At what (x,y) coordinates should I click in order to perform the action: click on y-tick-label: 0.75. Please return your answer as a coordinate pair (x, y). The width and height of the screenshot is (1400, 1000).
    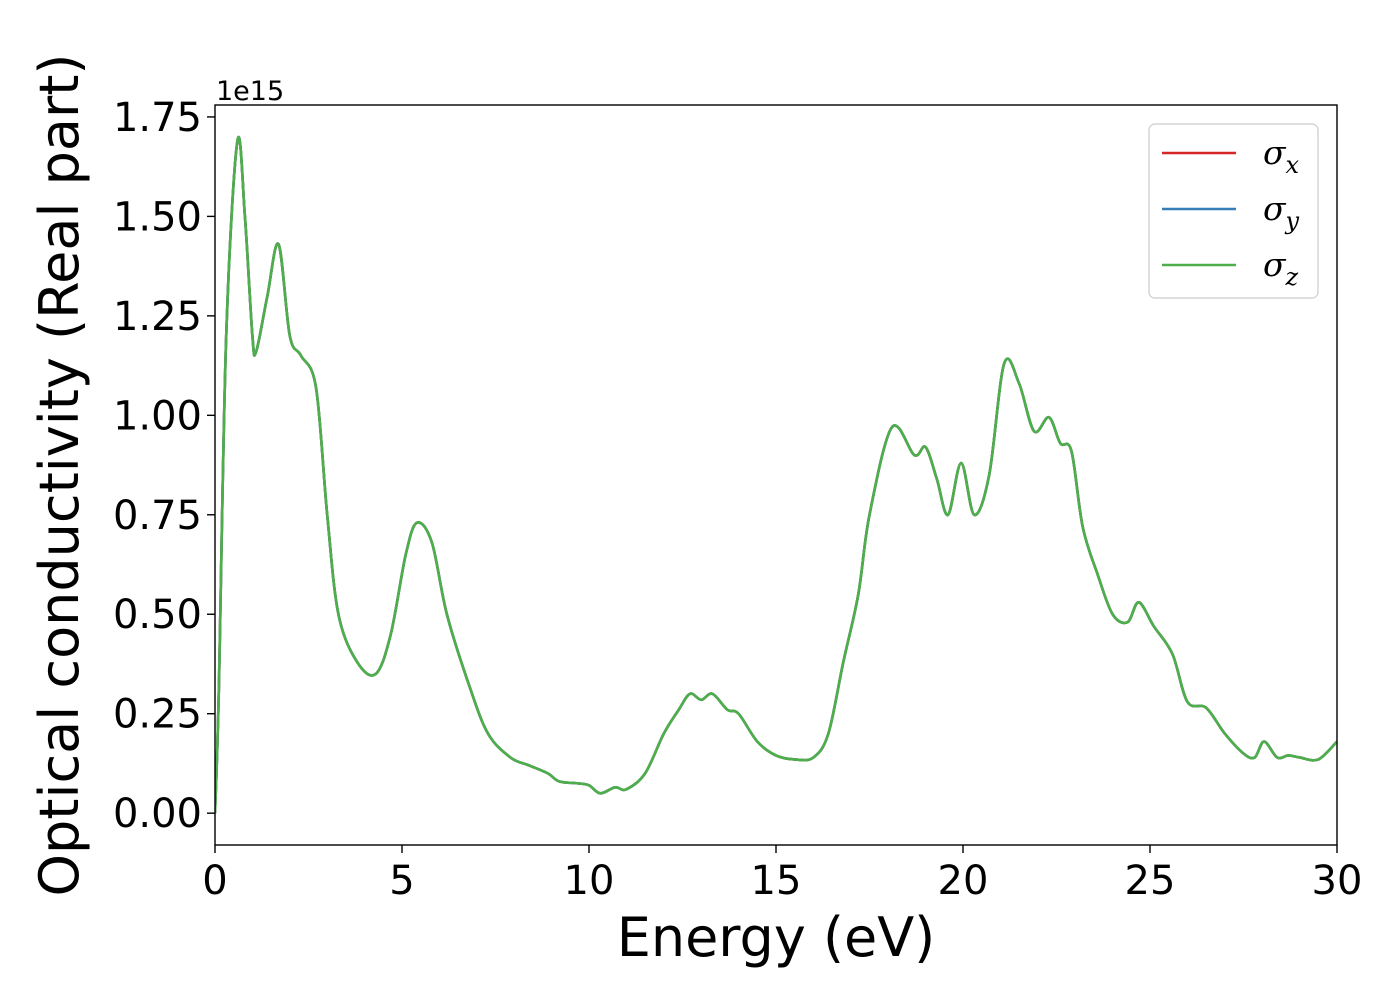
    Looking at the image, I should click on (157, 516).